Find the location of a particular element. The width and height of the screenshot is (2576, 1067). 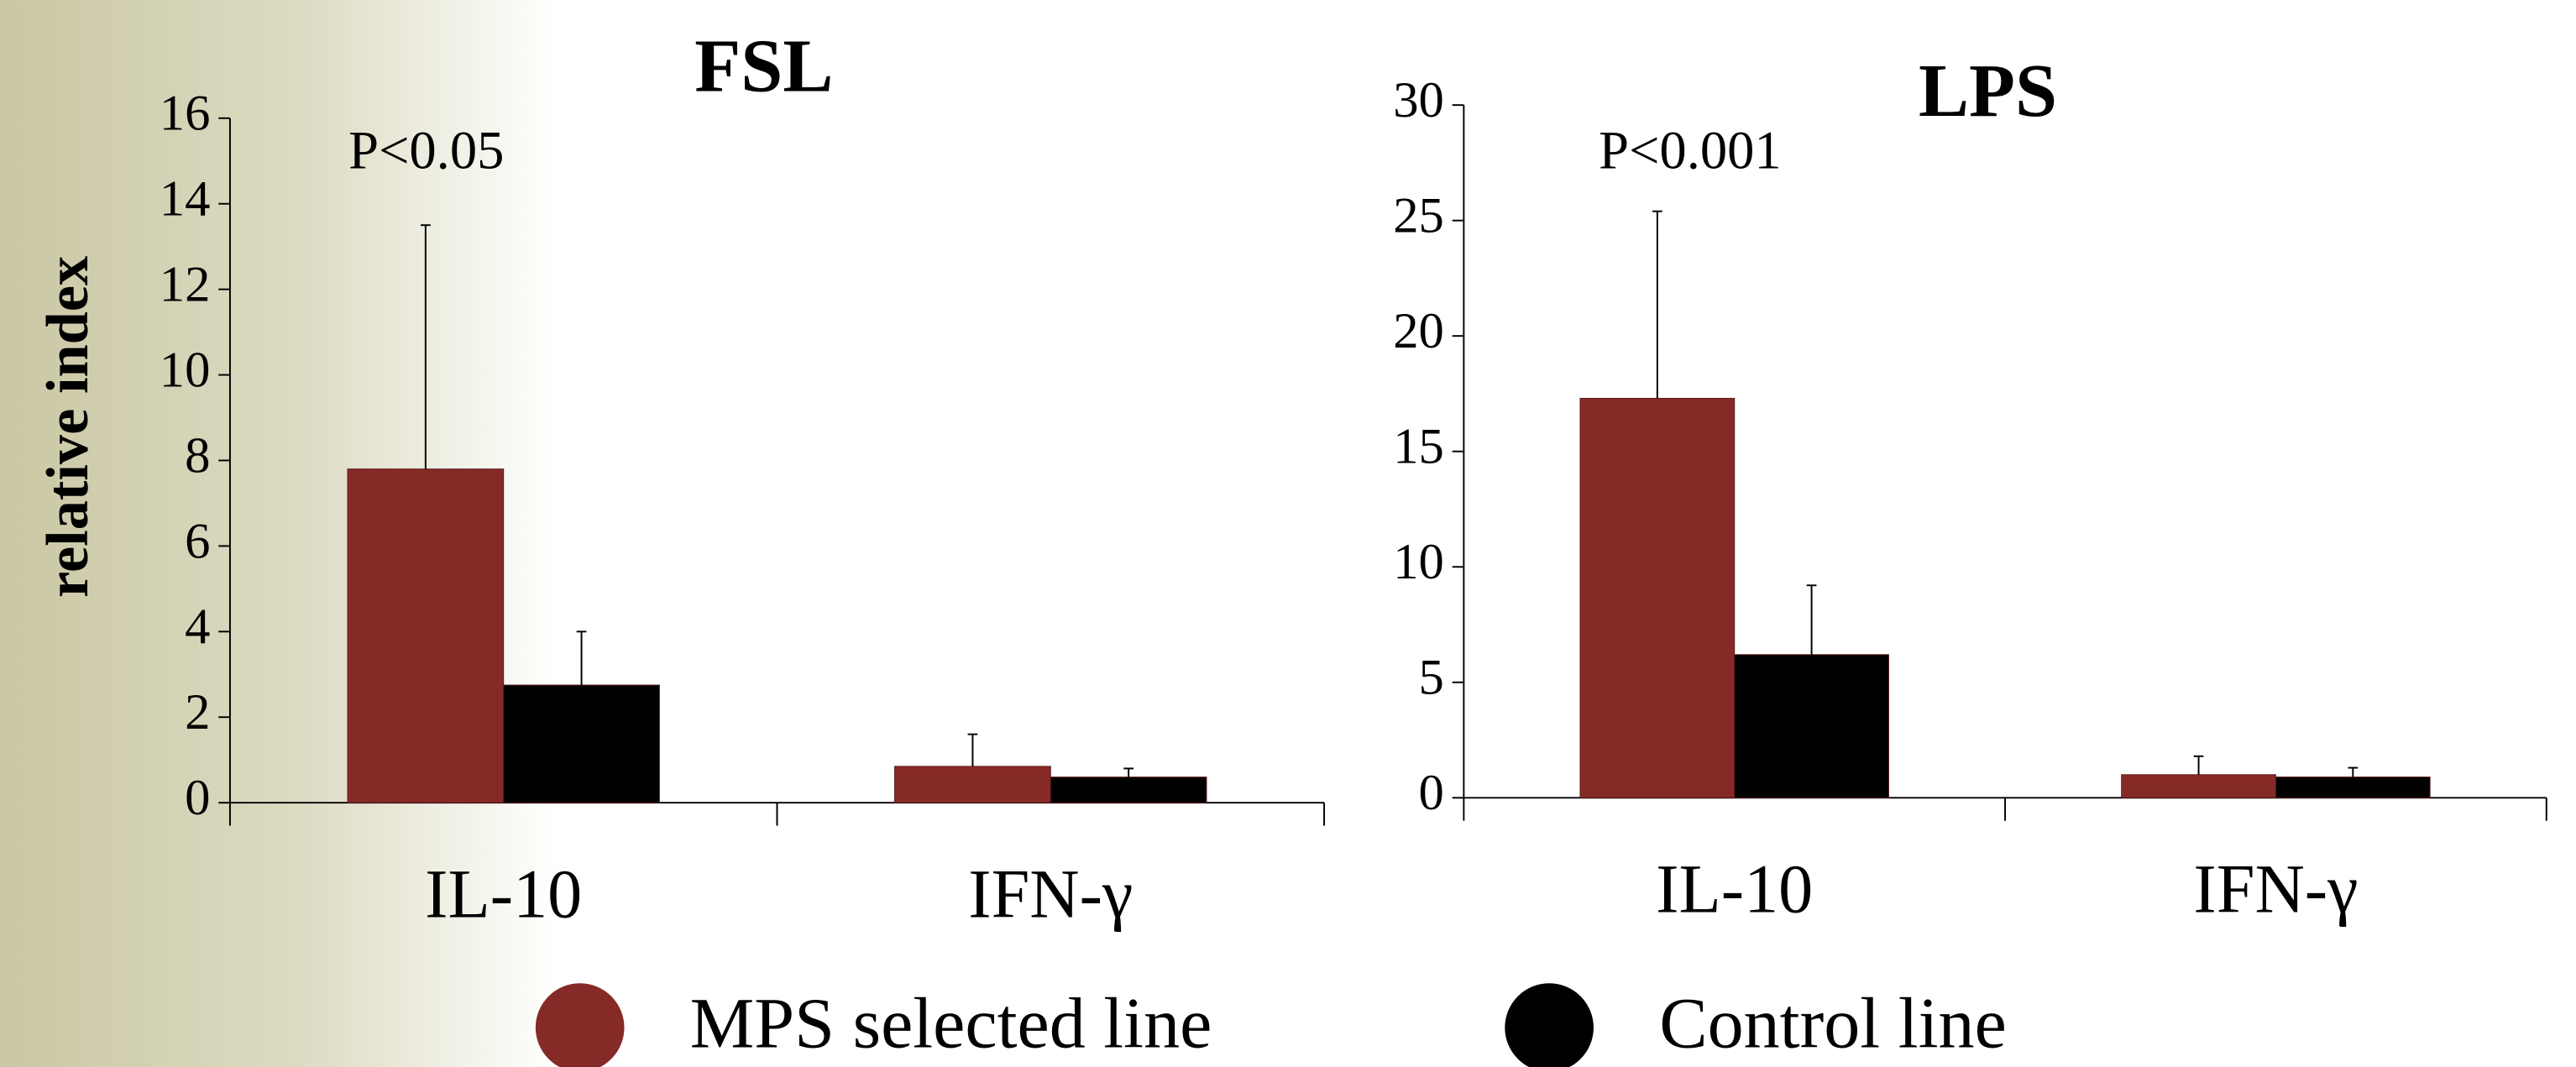

y-axis-label: relative index is located at coordinates (68, 427).